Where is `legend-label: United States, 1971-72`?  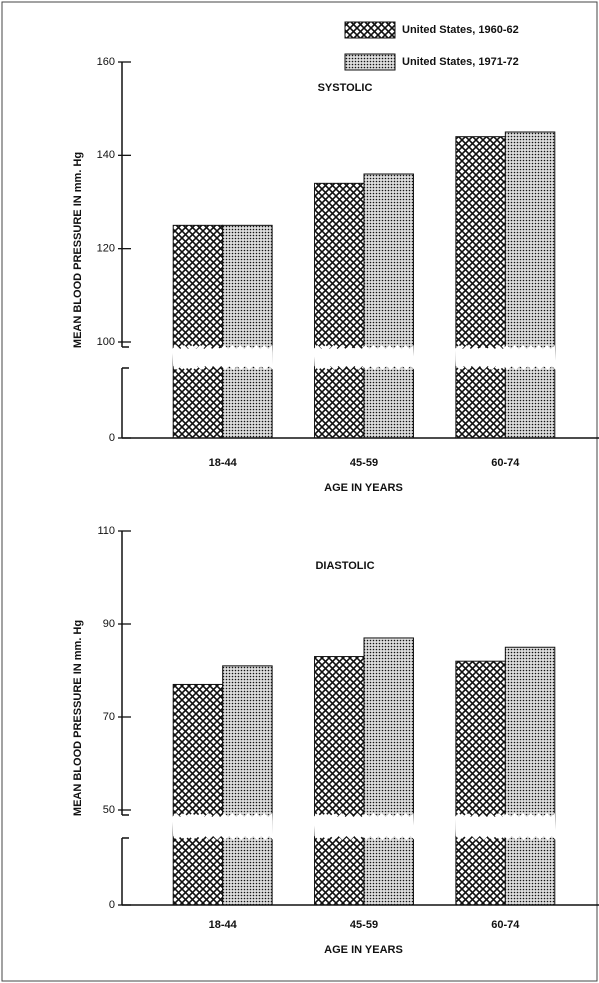
legend-label: United States, 1971-72 is located at coordinates (460, 62).